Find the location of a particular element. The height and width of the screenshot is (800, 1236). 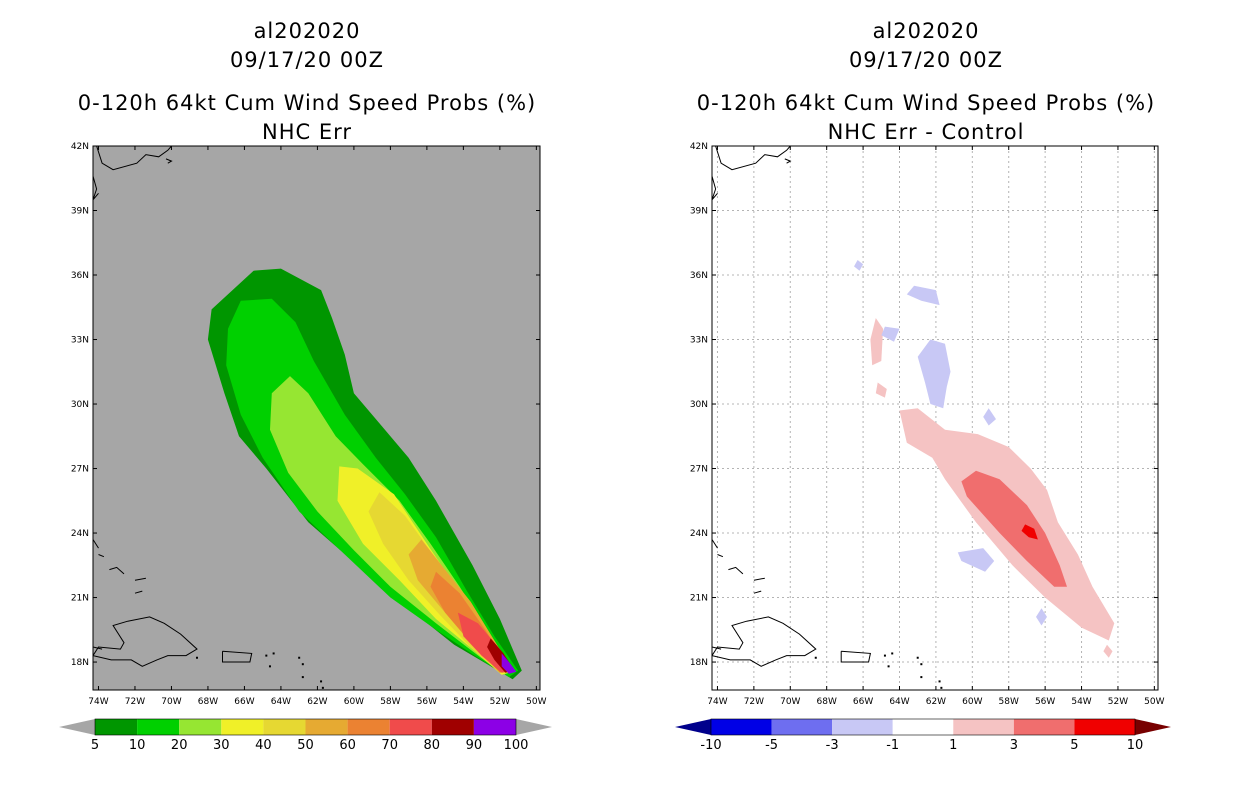

colorbar-label: 90 is located at coordinates (474, 745).